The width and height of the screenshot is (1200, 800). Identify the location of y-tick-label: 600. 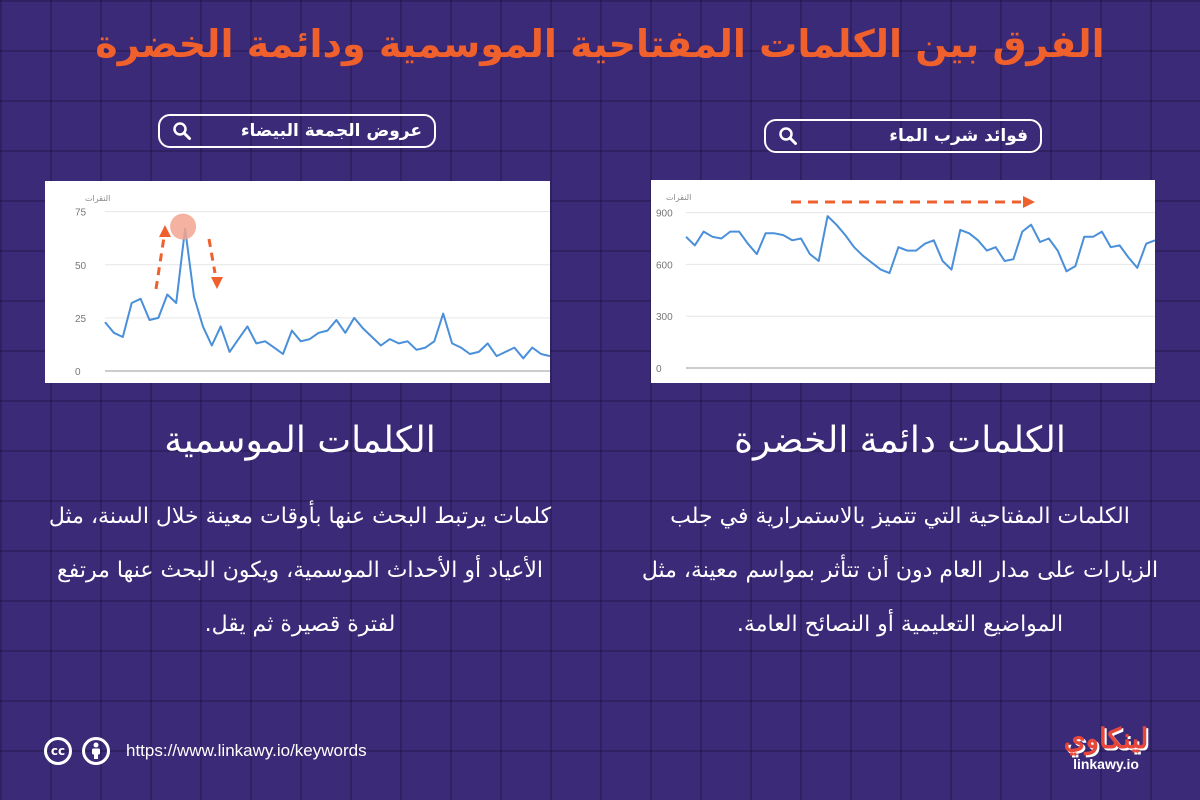
(664, 265).